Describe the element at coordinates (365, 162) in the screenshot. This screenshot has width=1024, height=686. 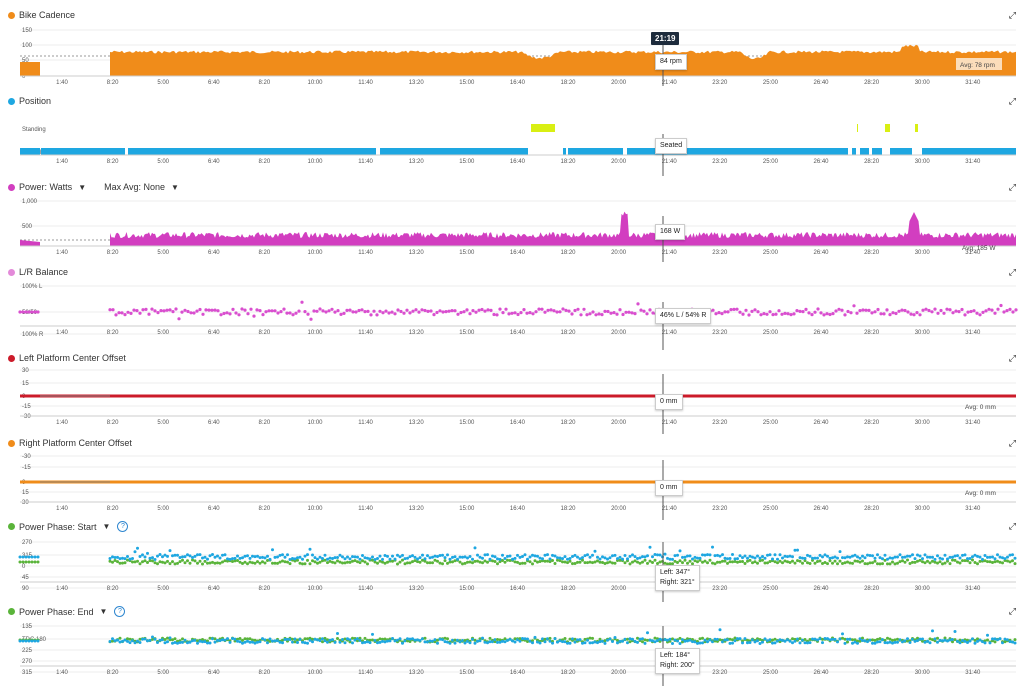
I see `x-tick-label: 11:40` at that location.